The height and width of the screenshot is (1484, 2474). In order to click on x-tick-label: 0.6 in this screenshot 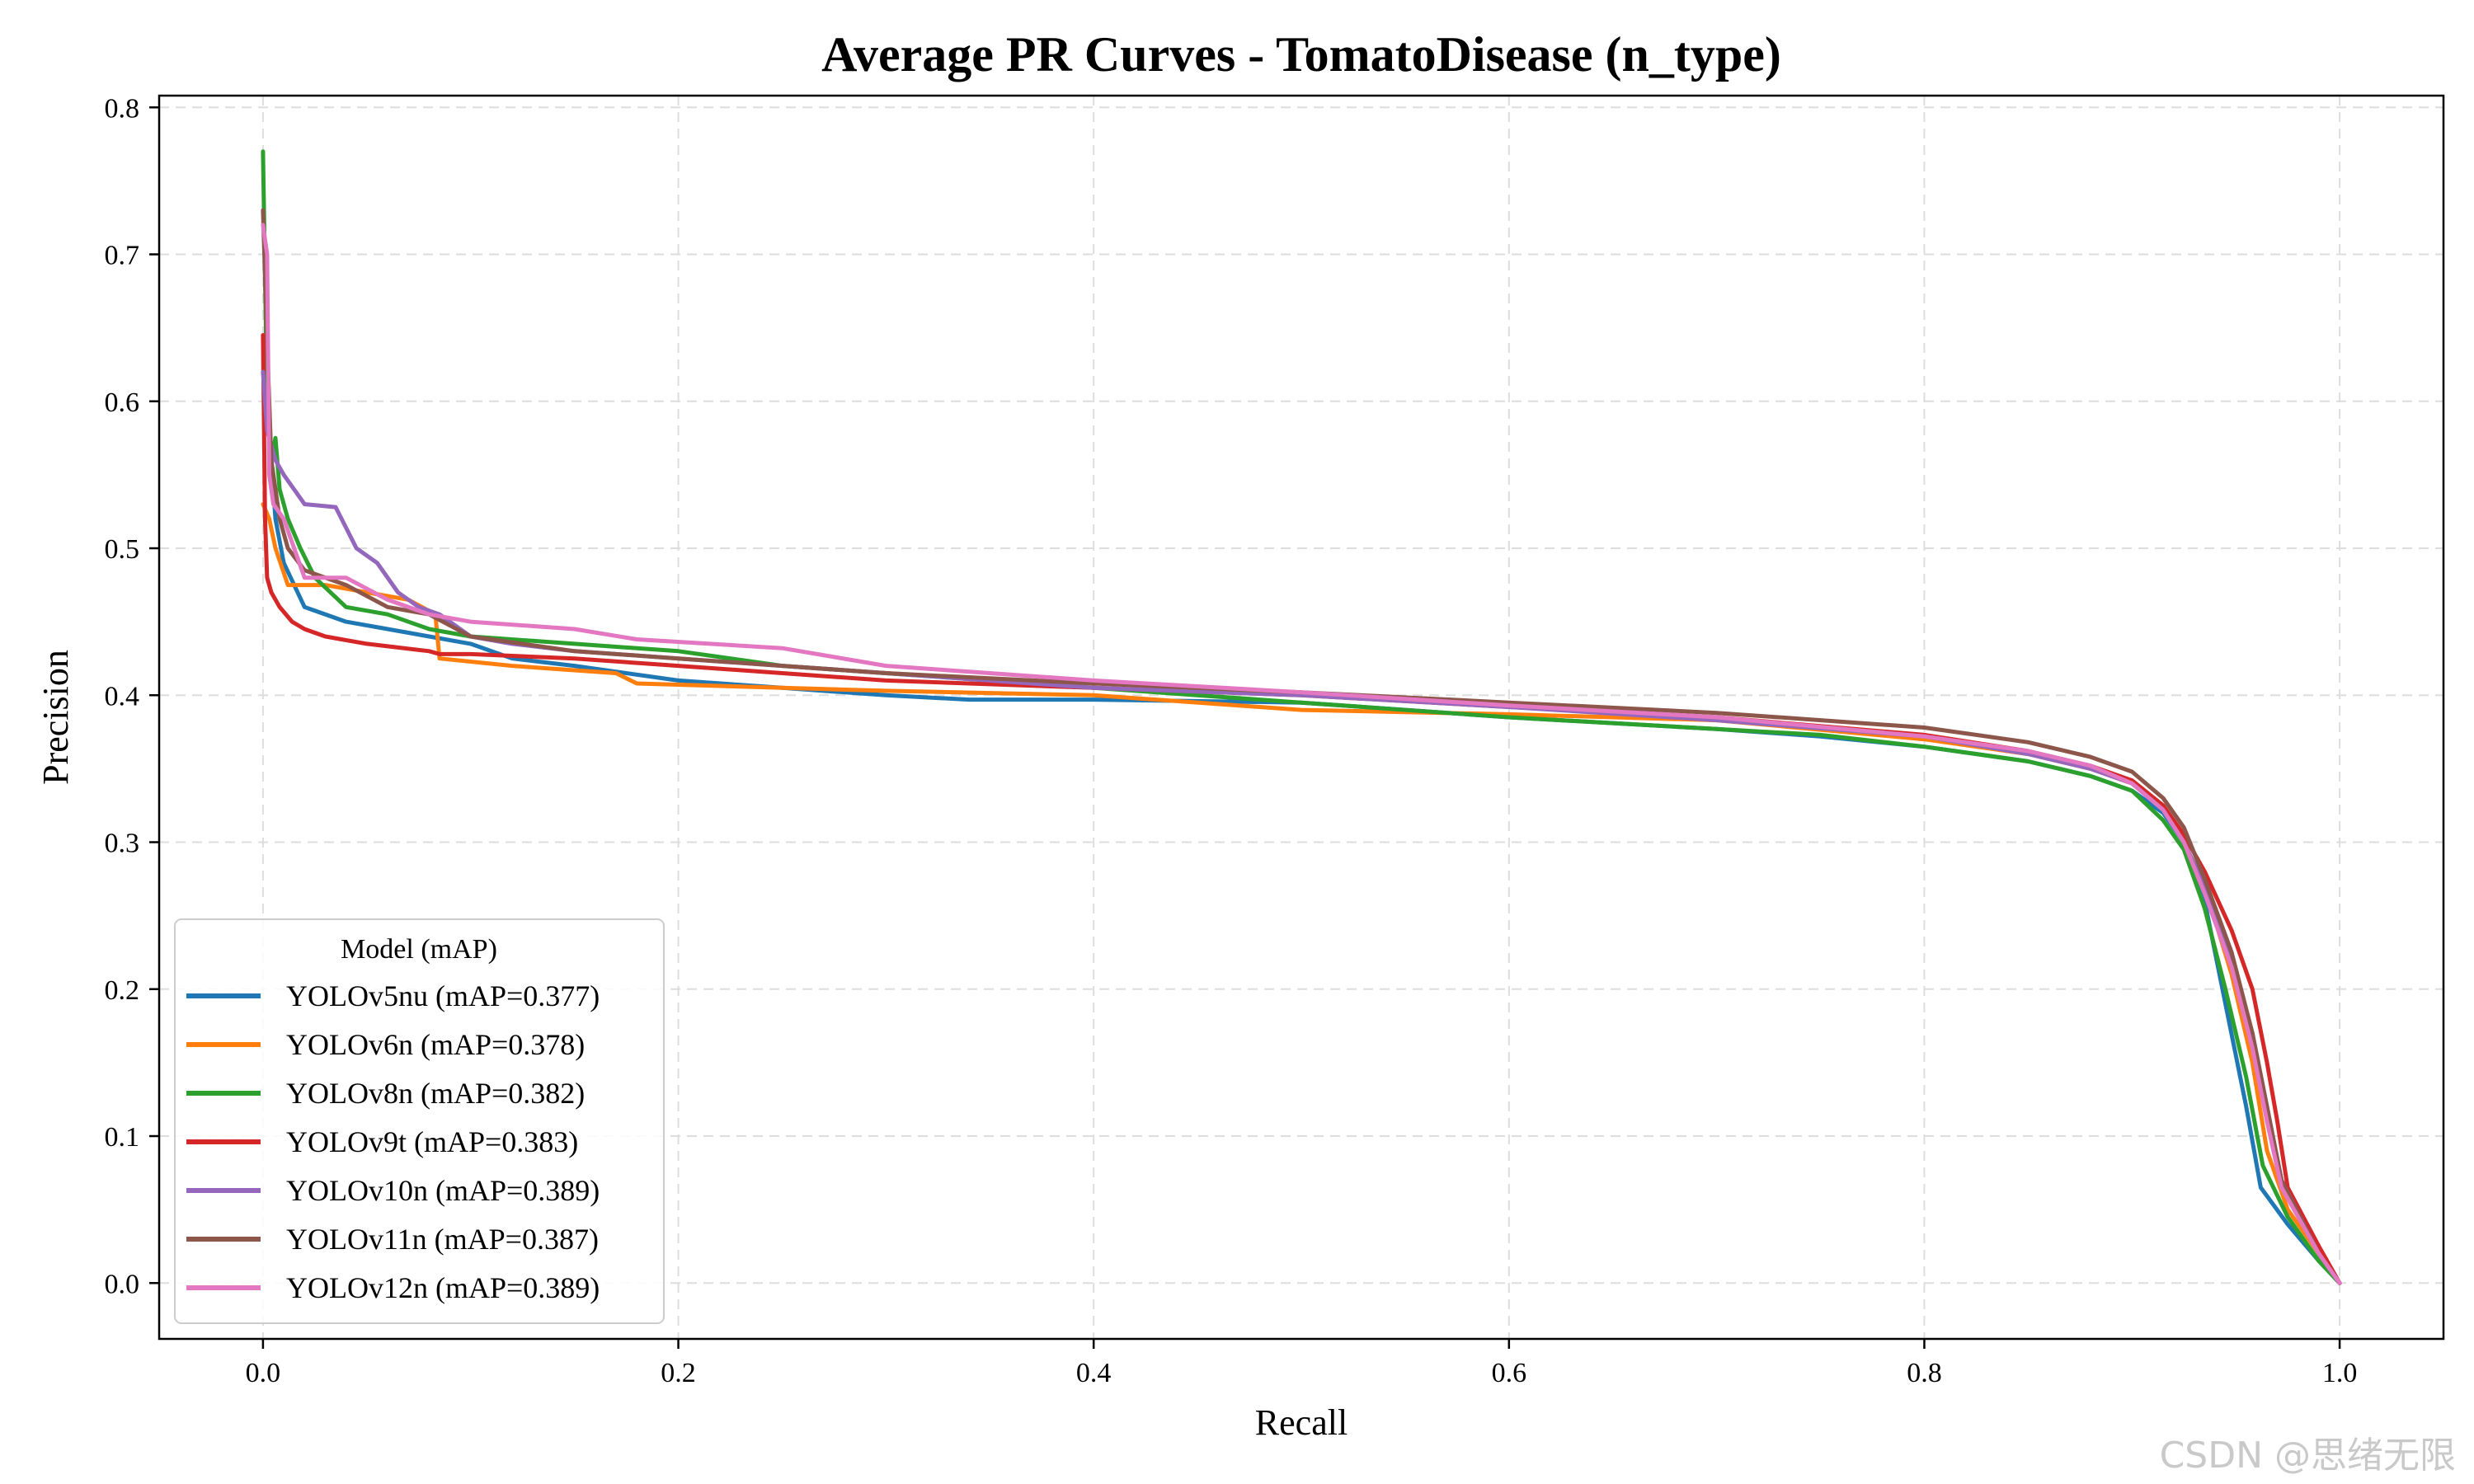, I will do `click(1509, 1373)`.